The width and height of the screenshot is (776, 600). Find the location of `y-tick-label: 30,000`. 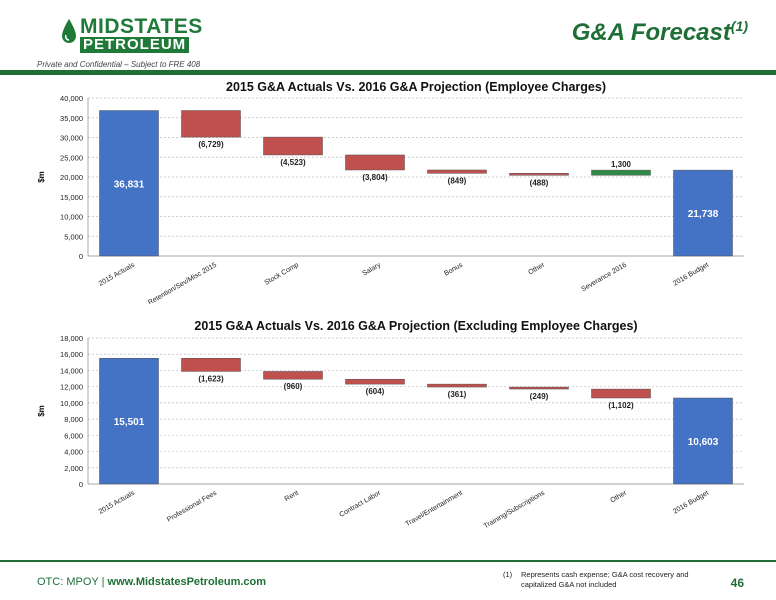

y-tick-label: 30,000 is located at coordinates (71, 138).